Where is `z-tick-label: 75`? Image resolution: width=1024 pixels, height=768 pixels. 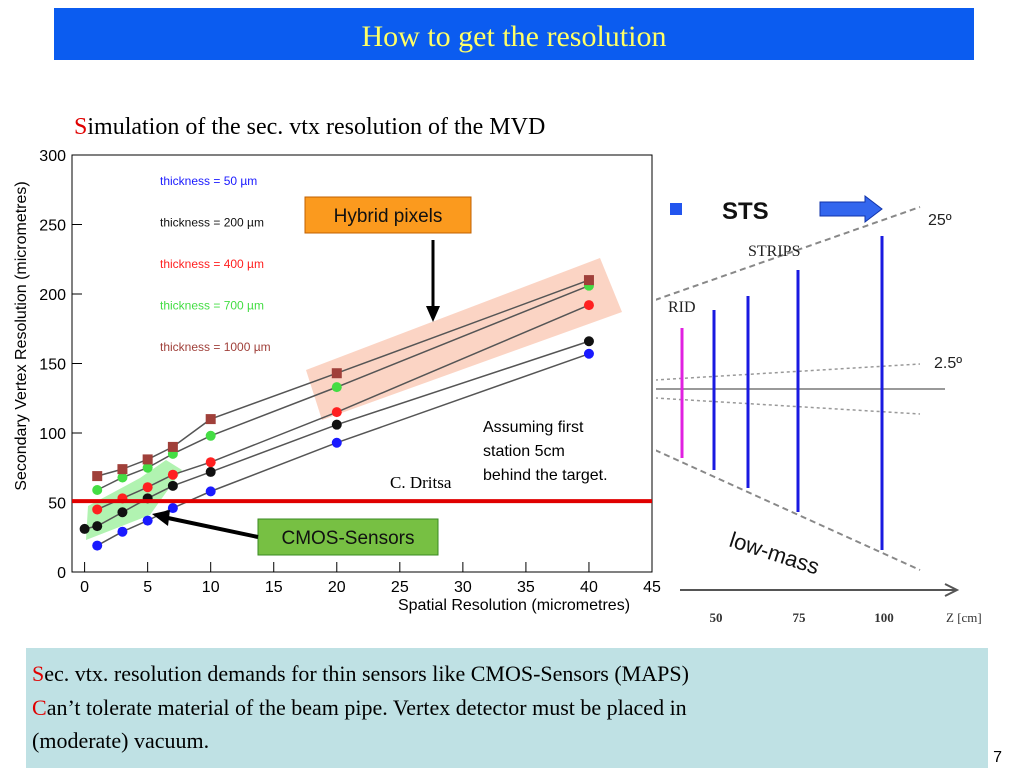
z-tick-label: 75 is located at coordinates (800, 617).